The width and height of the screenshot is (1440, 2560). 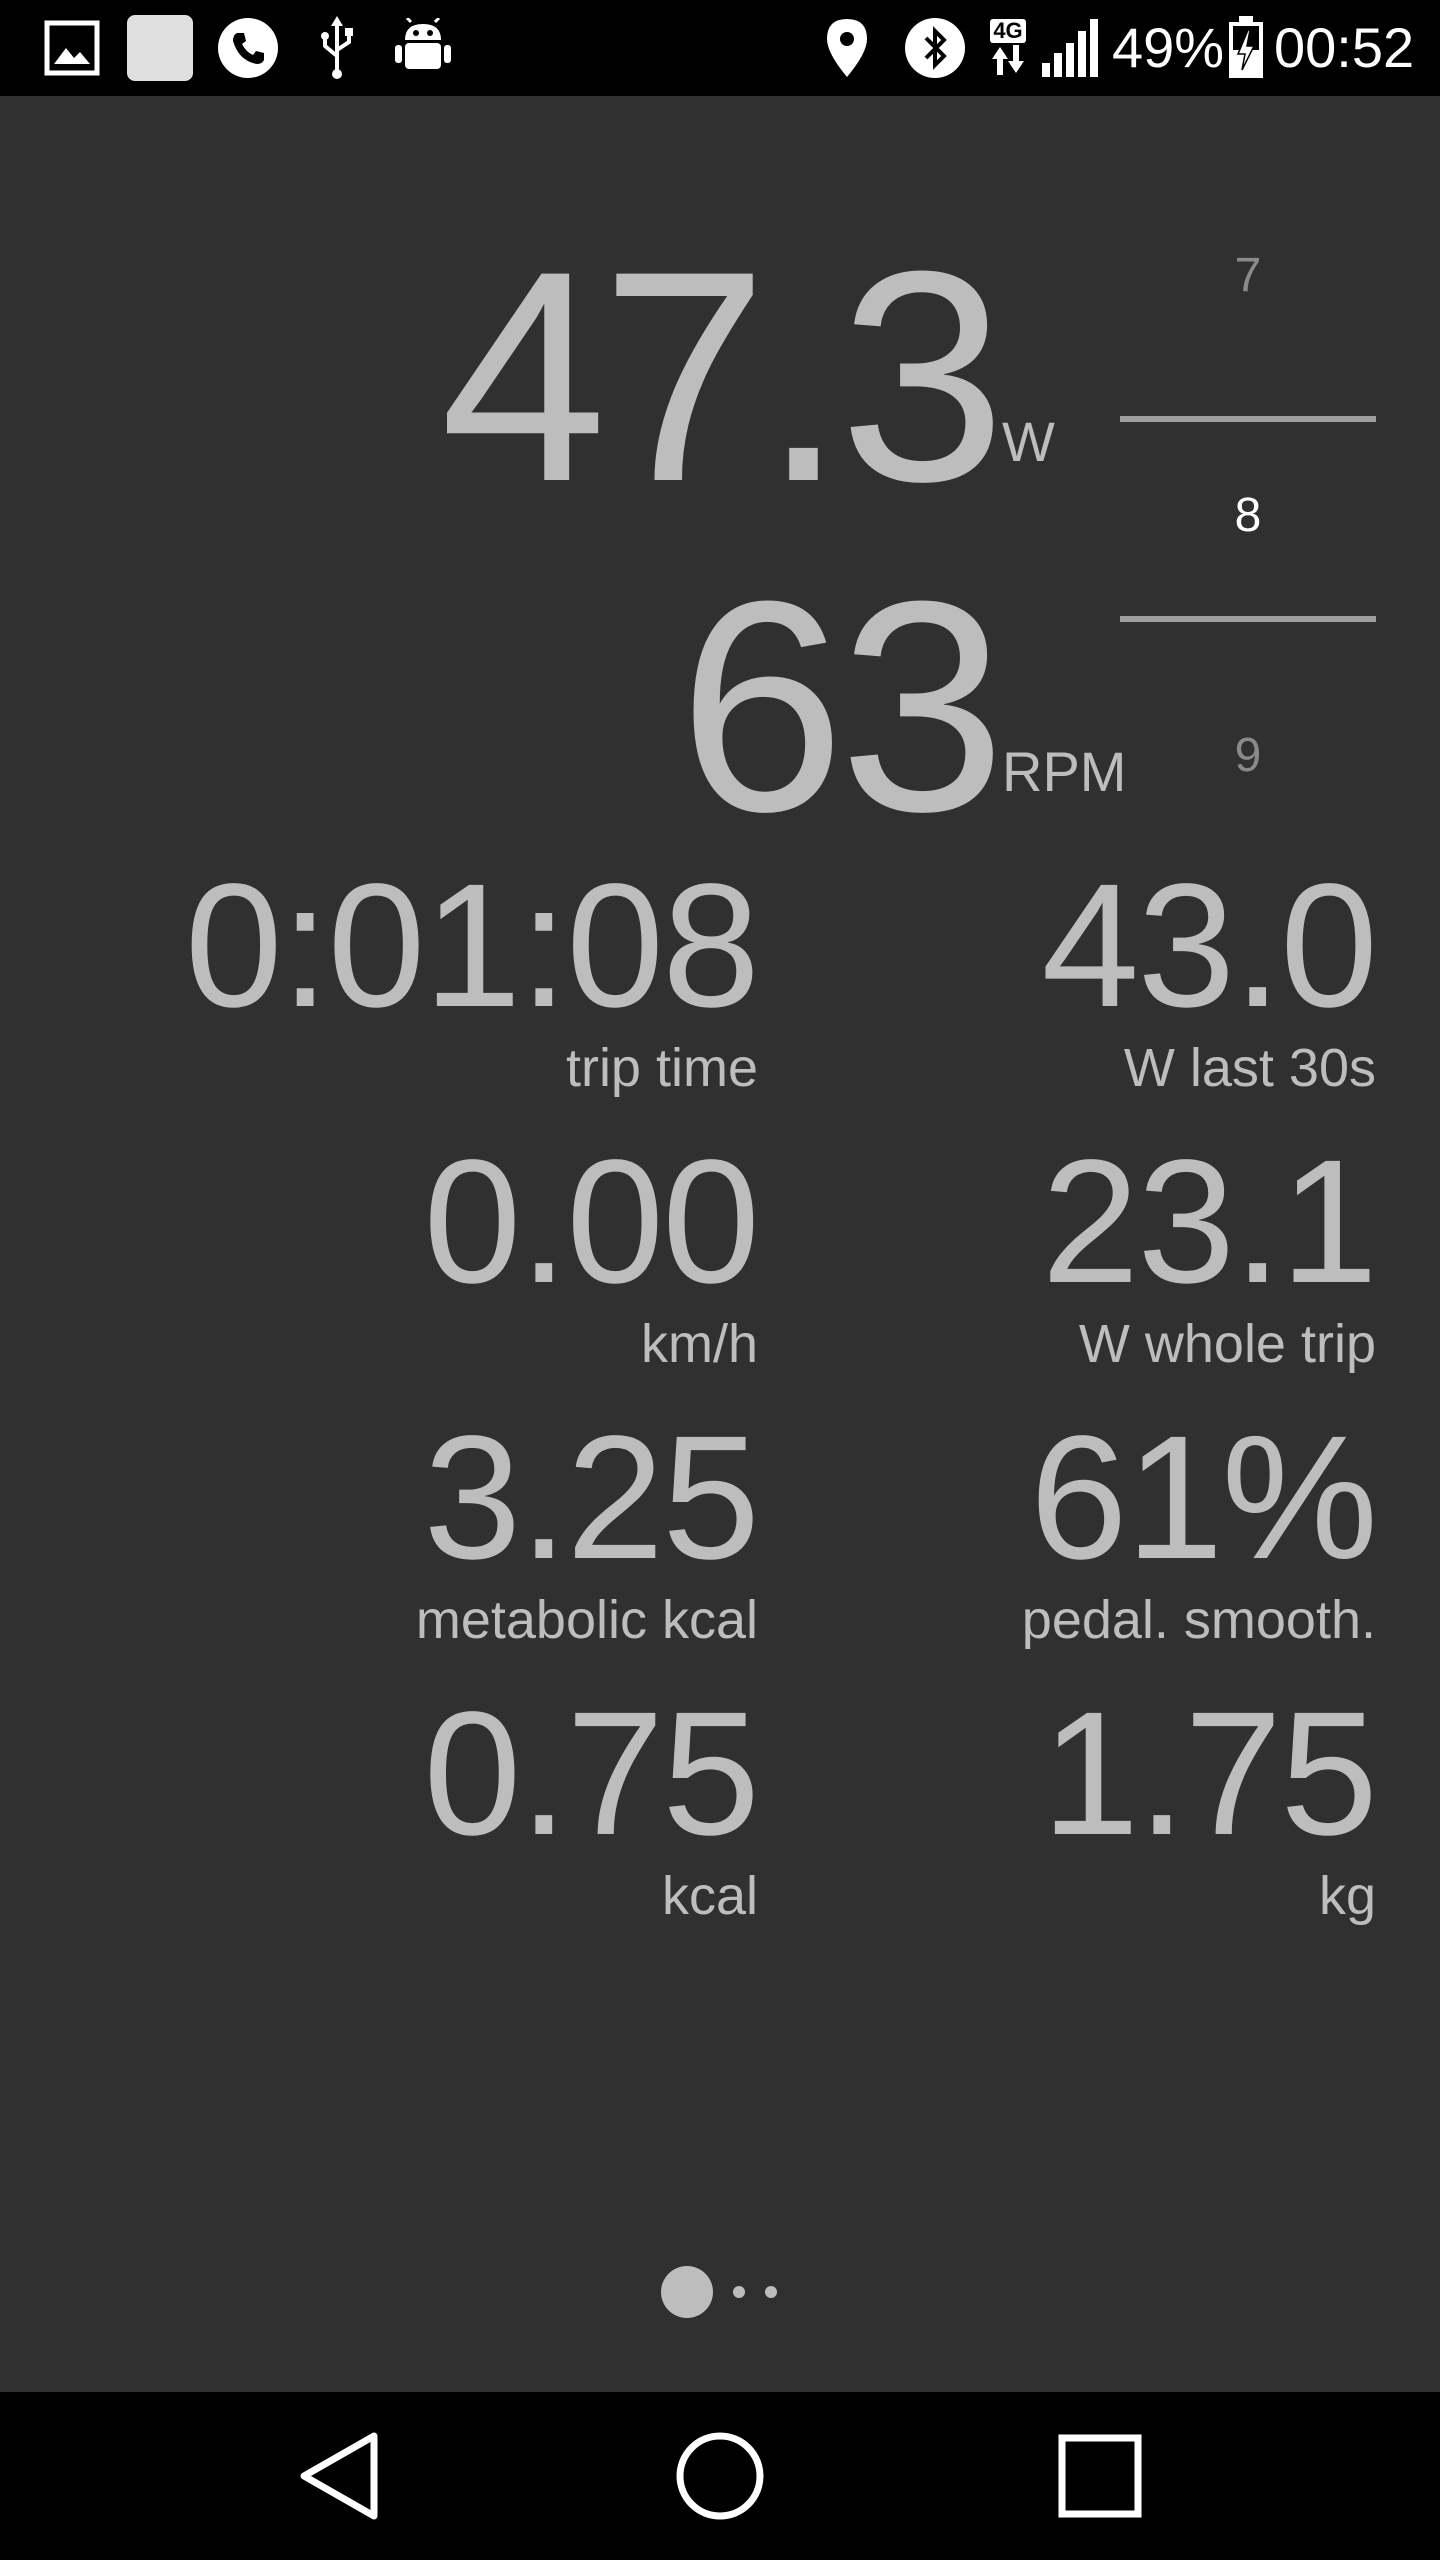 I want to click on stat-label: W last 30s, so click(x=1249, y=1068).